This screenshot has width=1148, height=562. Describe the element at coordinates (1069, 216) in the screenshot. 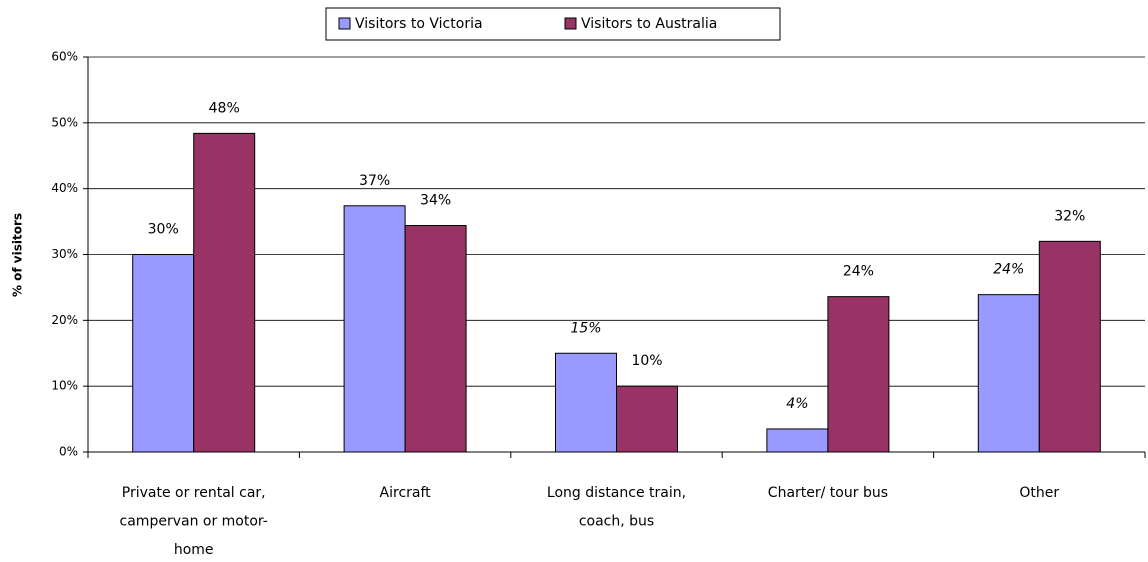

I see `value-label: 32%` at that location.